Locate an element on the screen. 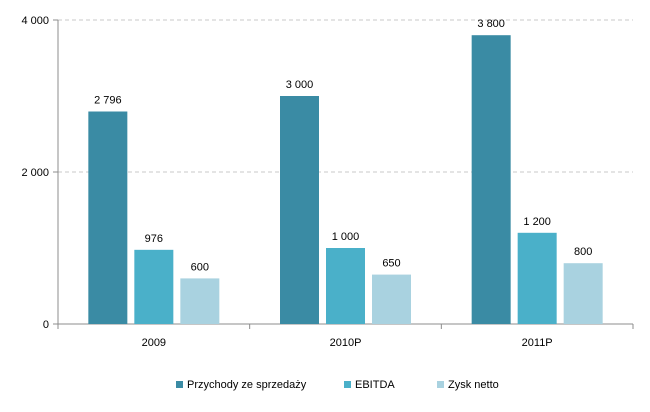 The image size is (650, 412). bar-1-2011p is located at coordinates (491, 179).